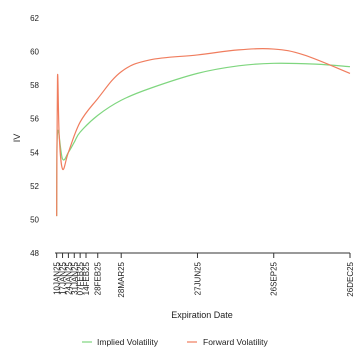  What do you see at coordinates (202, 315) in the screenshot?
I see `x-axis-title: Expiration Date` at bounding box center [202, 315].